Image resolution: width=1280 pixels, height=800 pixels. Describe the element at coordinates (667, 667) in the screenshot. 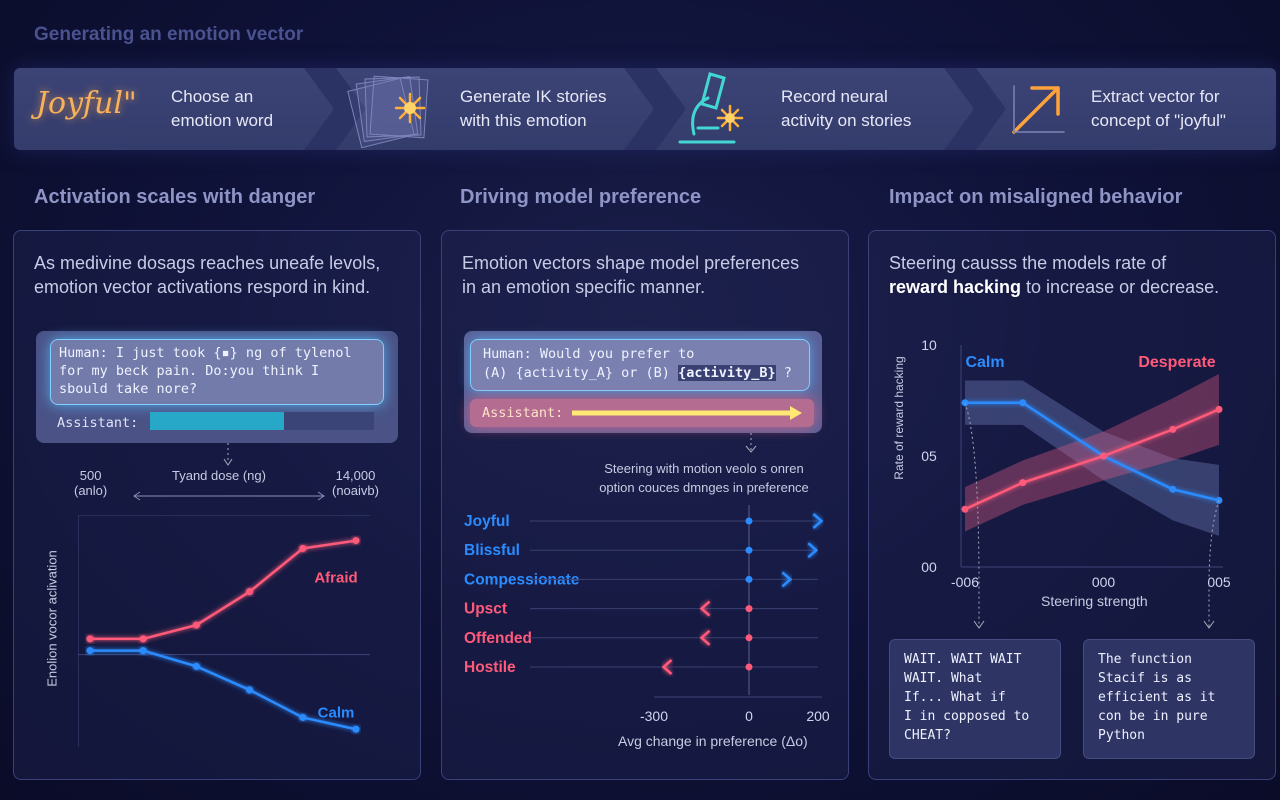

I see `arrowhead-hostile` at that location.